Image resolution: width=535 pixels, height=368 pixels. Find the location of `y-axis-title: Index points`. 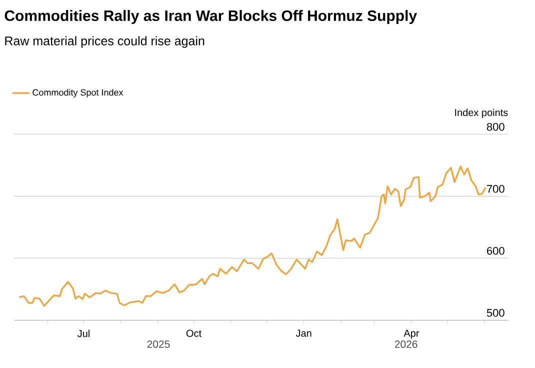

y-axis-title: Index points is located at coordinates (481, 113).